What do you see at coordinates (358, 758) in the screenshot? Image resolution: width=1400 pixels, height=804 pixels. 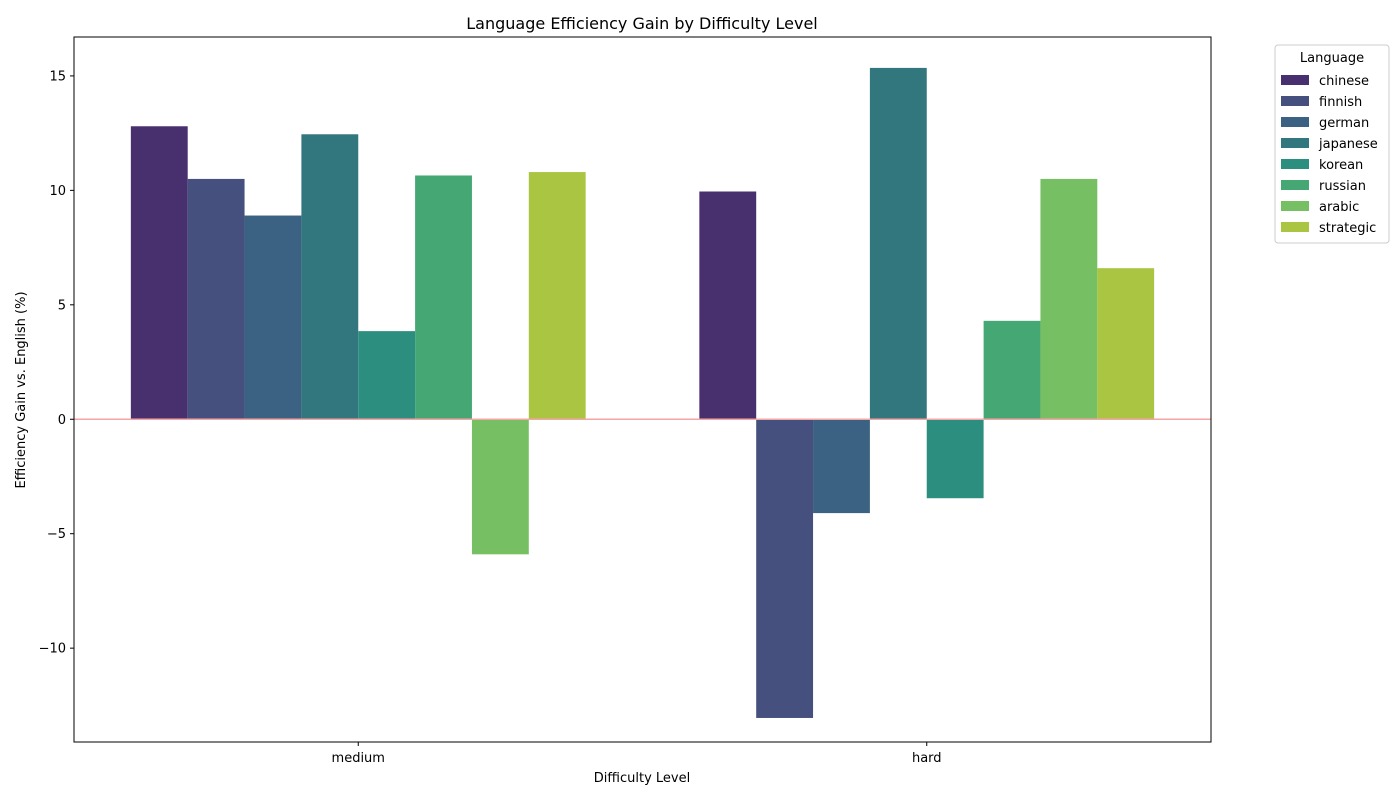 I see `x-tick-label: medium` at bounding box center [358, 758].